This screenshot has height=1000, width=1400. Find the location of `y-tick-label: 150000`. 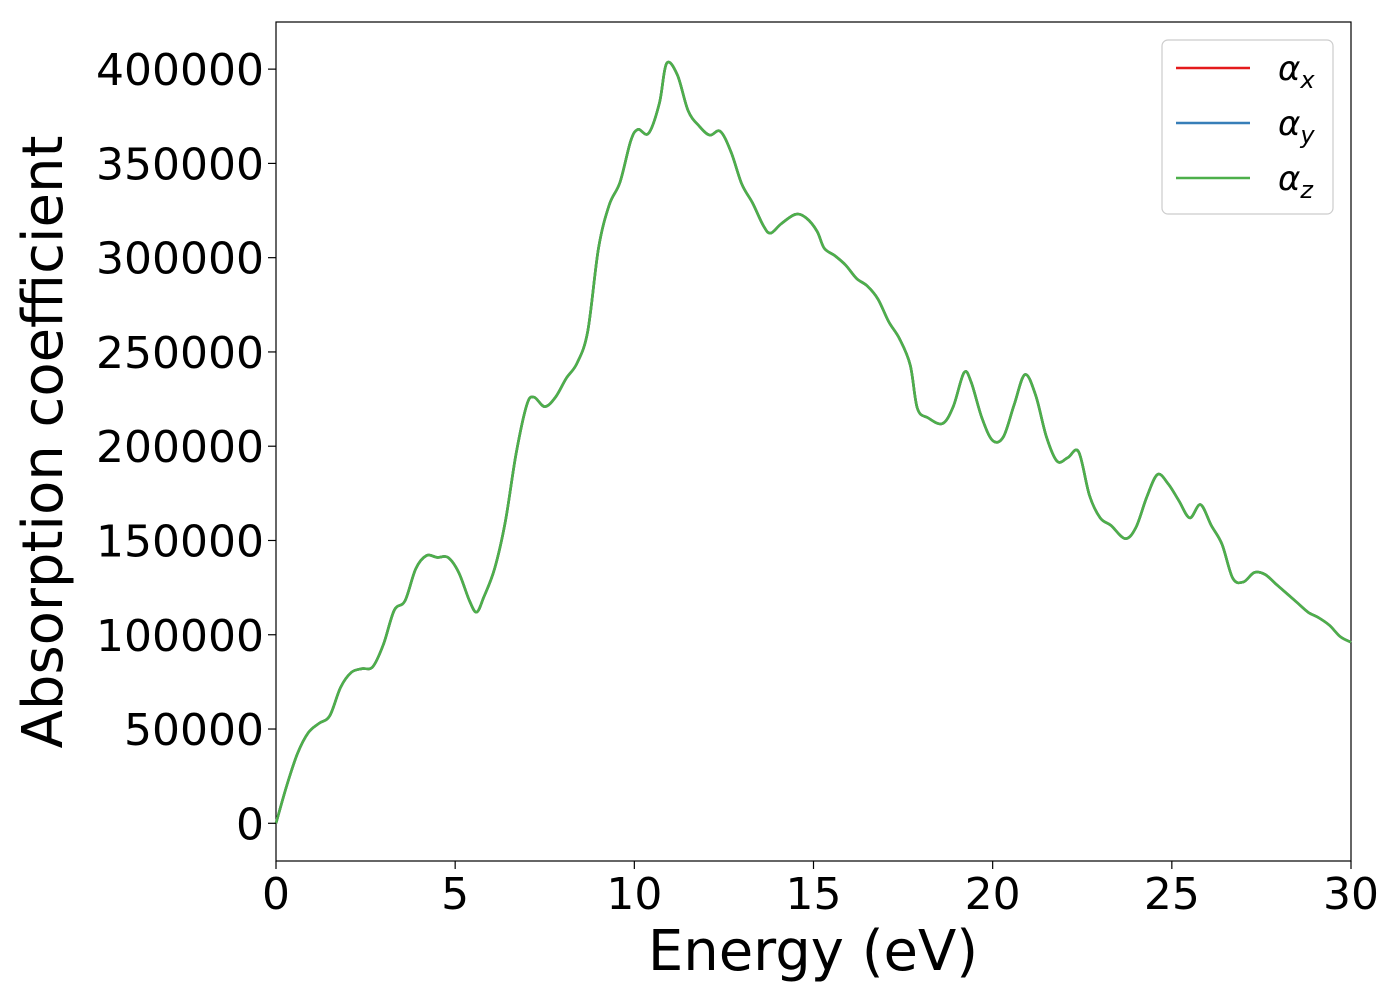

y-tick-label: 150000 is located at coordinates (180, 541).